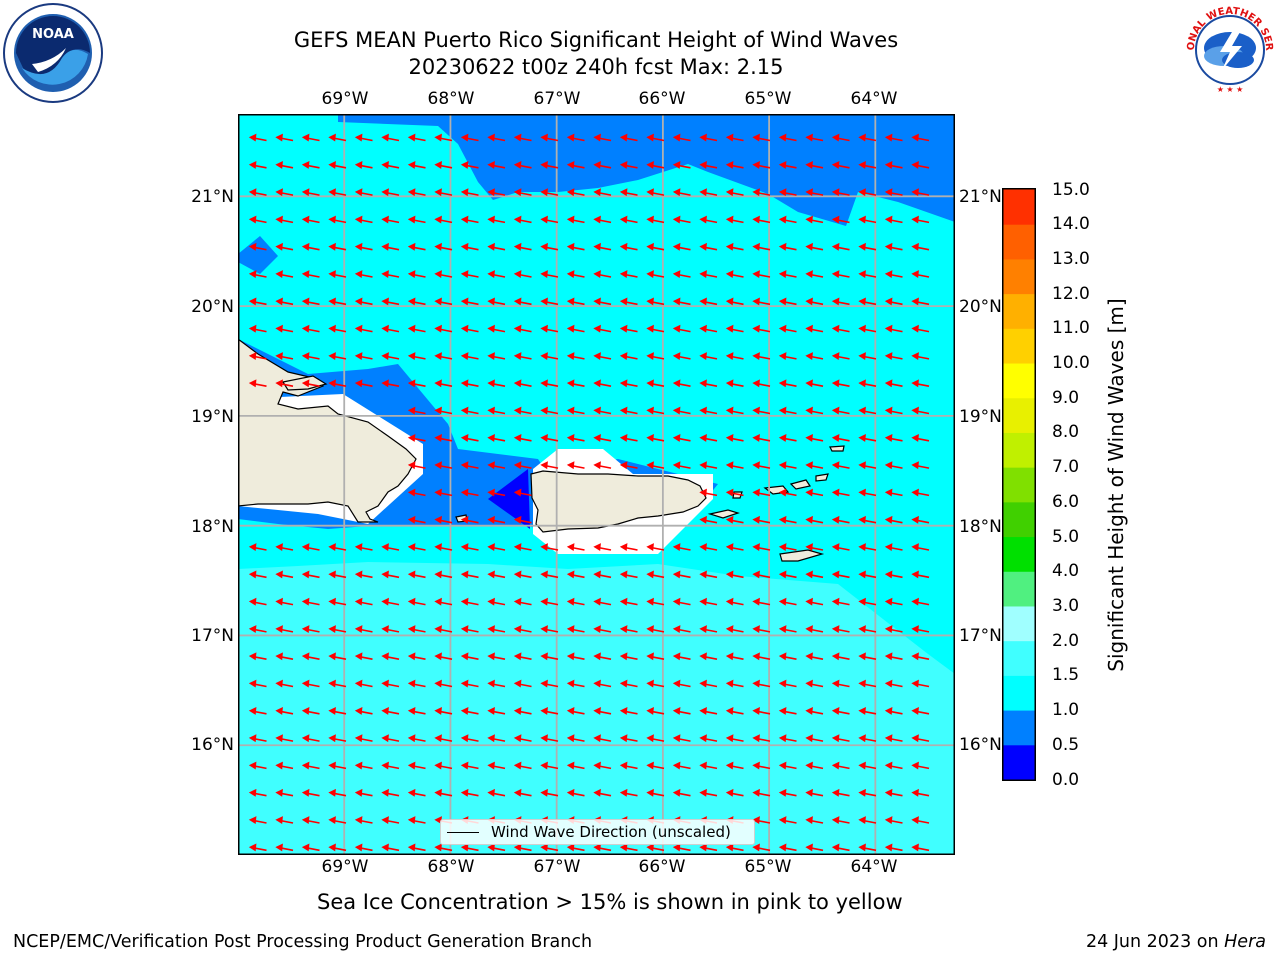  I want to click on lon-tick-label-top: 68°W, so click(451, 99).